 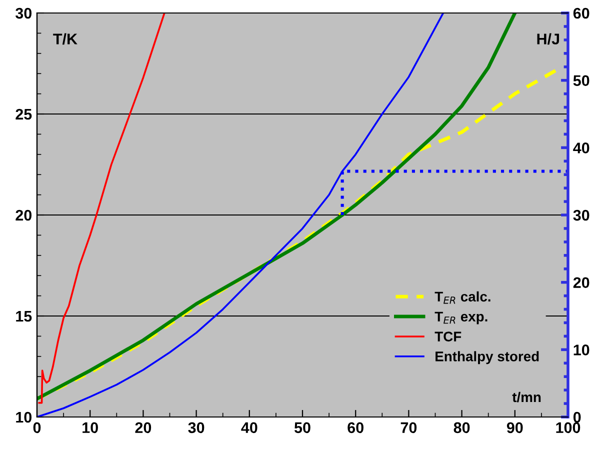 I want to click on y-tick-label: 15, so click(x=24, y=316).